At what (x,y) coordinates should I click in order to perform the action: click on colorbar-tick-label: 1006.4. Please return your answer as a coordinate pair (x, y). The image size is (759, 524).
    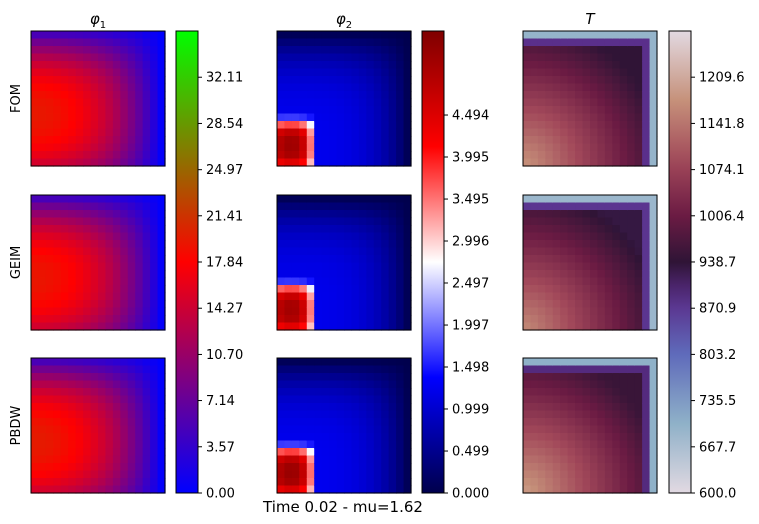
    Looking at the image, I should click on (722, 216).